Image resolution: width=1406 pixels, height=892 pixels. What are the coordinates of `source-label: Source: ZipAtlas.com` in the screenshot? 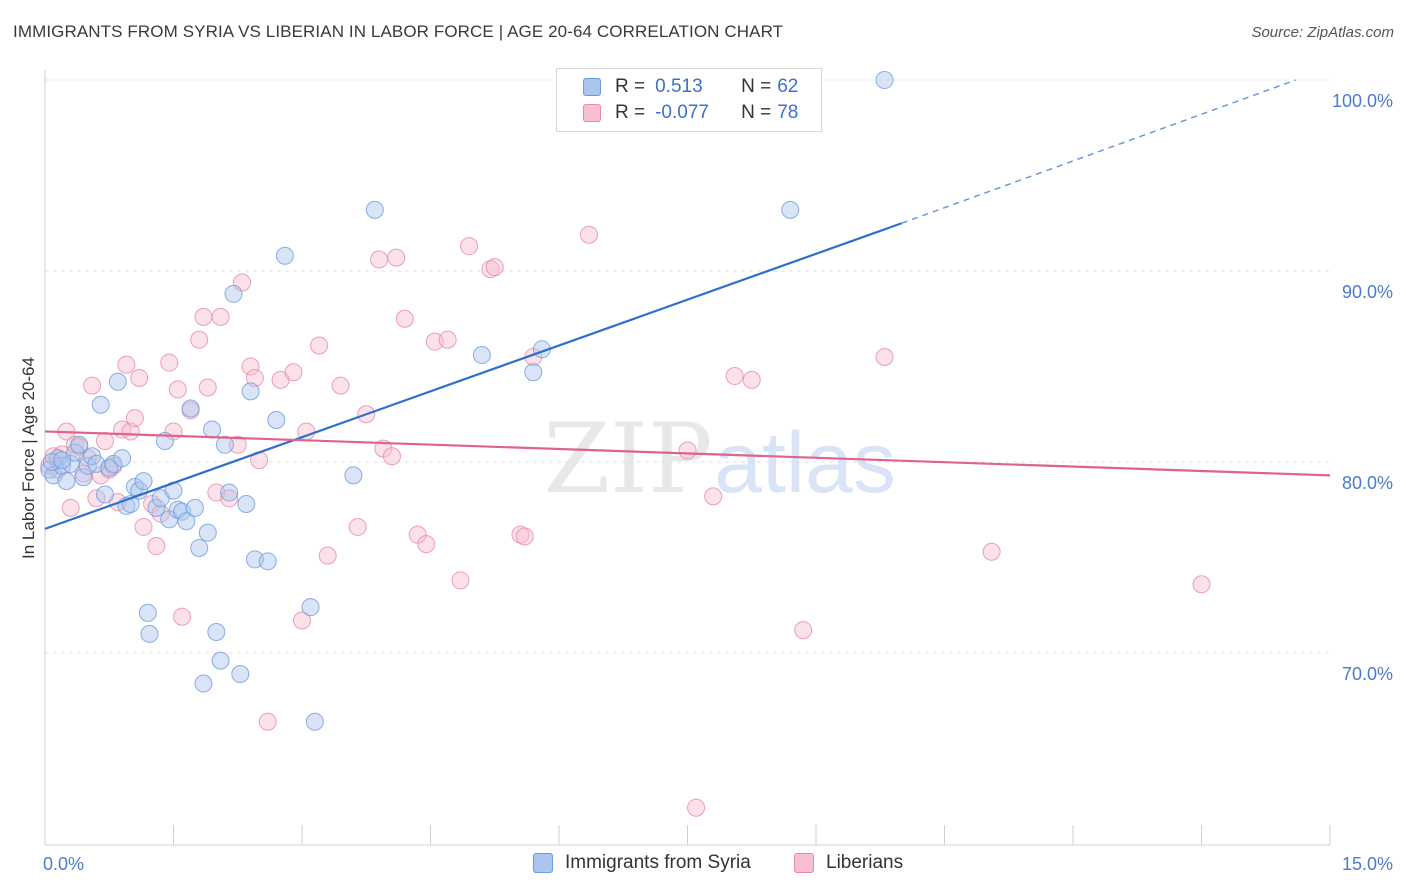 It's located at (1322, 32).